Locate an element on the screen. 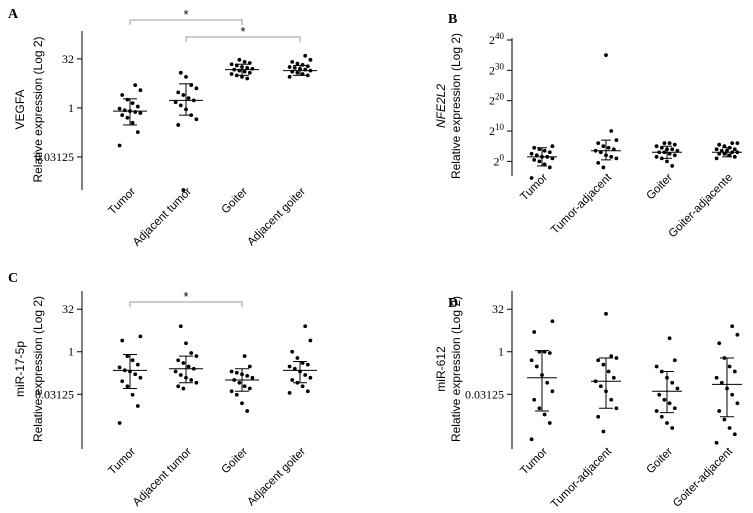 This screenshot has height=513, width=753. y-tick-label: 230 is located at coordinates (497, 69).